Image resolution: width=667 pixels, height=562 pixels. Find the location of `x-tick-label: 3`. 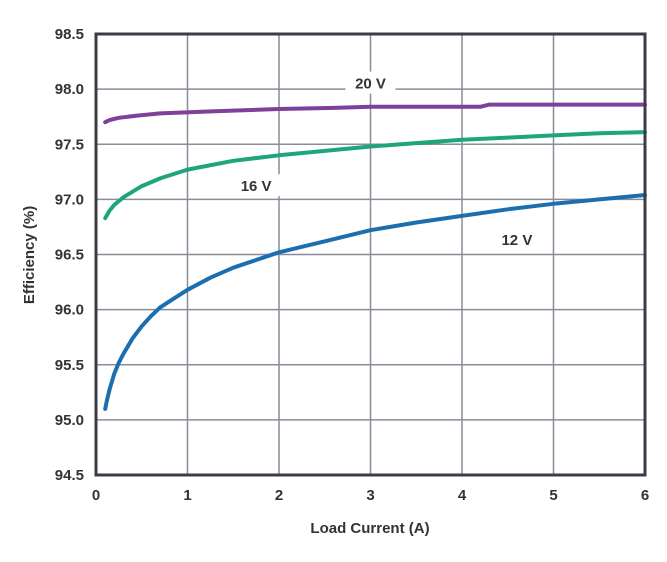

x-tick-label: 3 is located at coordinates (370, 495).